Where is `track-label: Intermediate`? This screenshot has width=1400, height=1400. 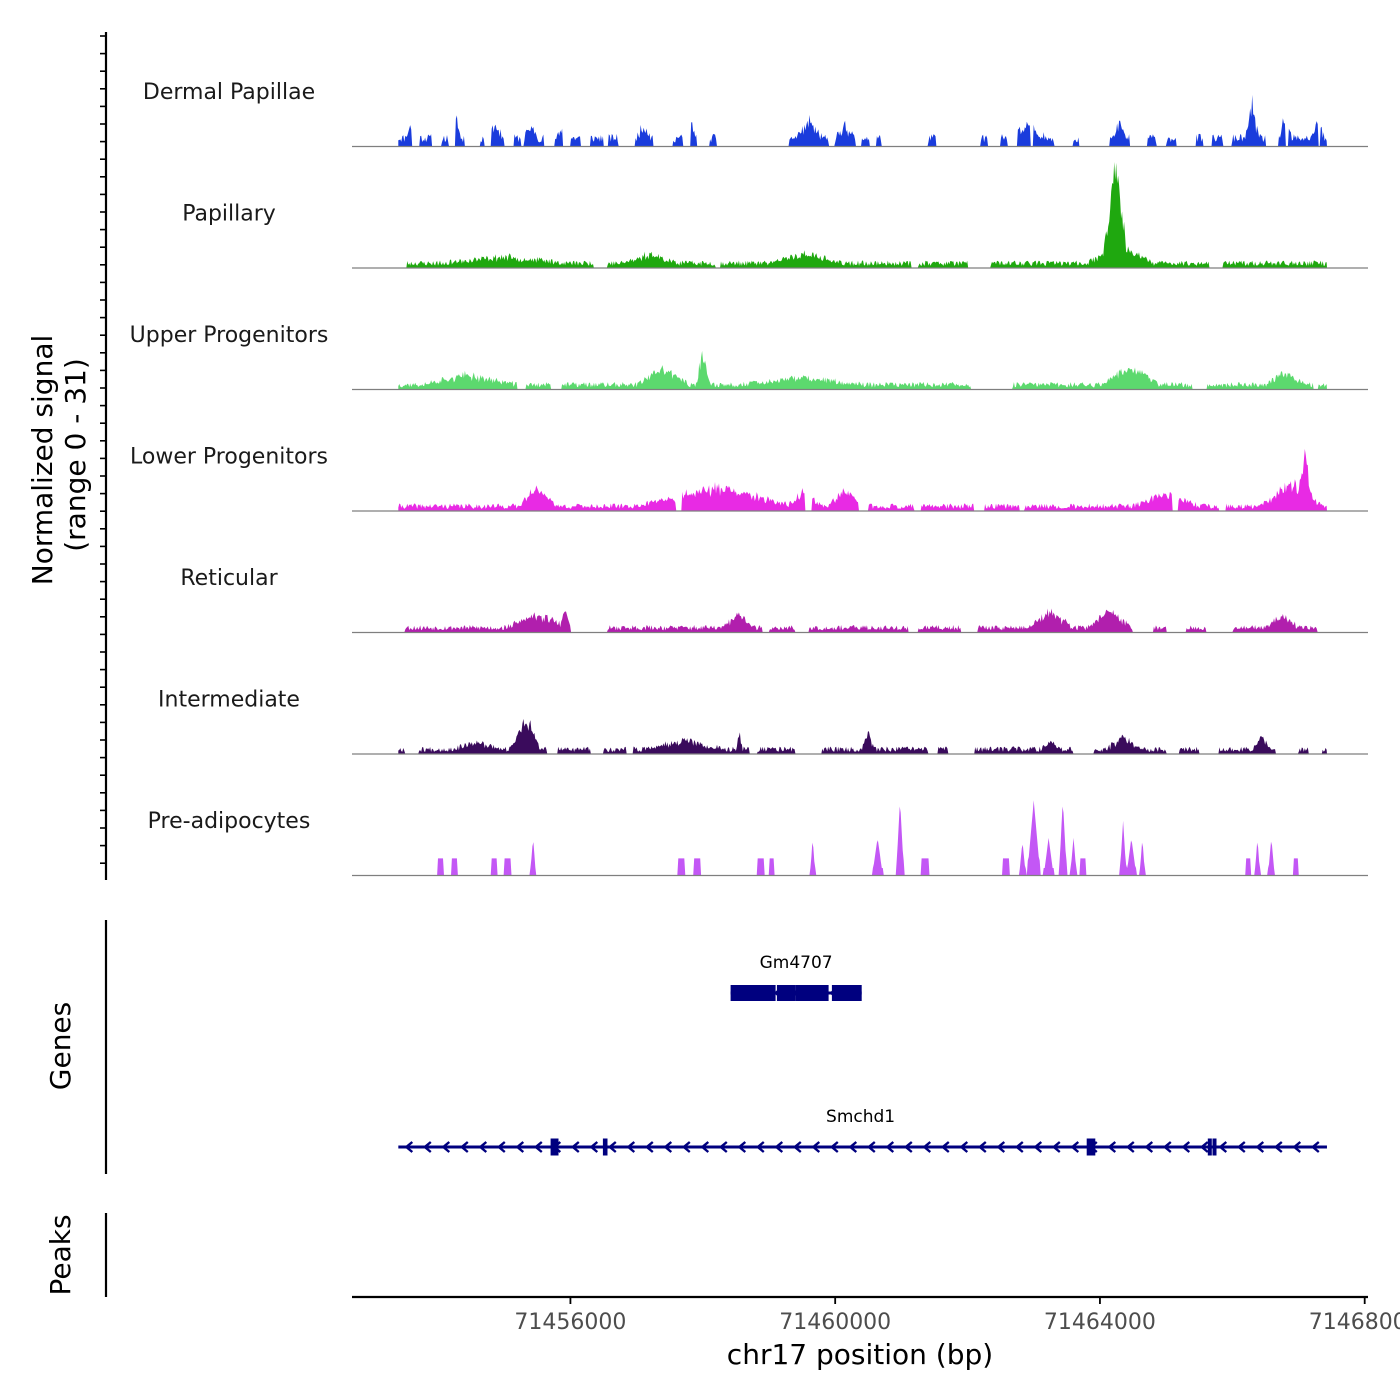 track-label: Intermediate is located at coordinates (229, 700).